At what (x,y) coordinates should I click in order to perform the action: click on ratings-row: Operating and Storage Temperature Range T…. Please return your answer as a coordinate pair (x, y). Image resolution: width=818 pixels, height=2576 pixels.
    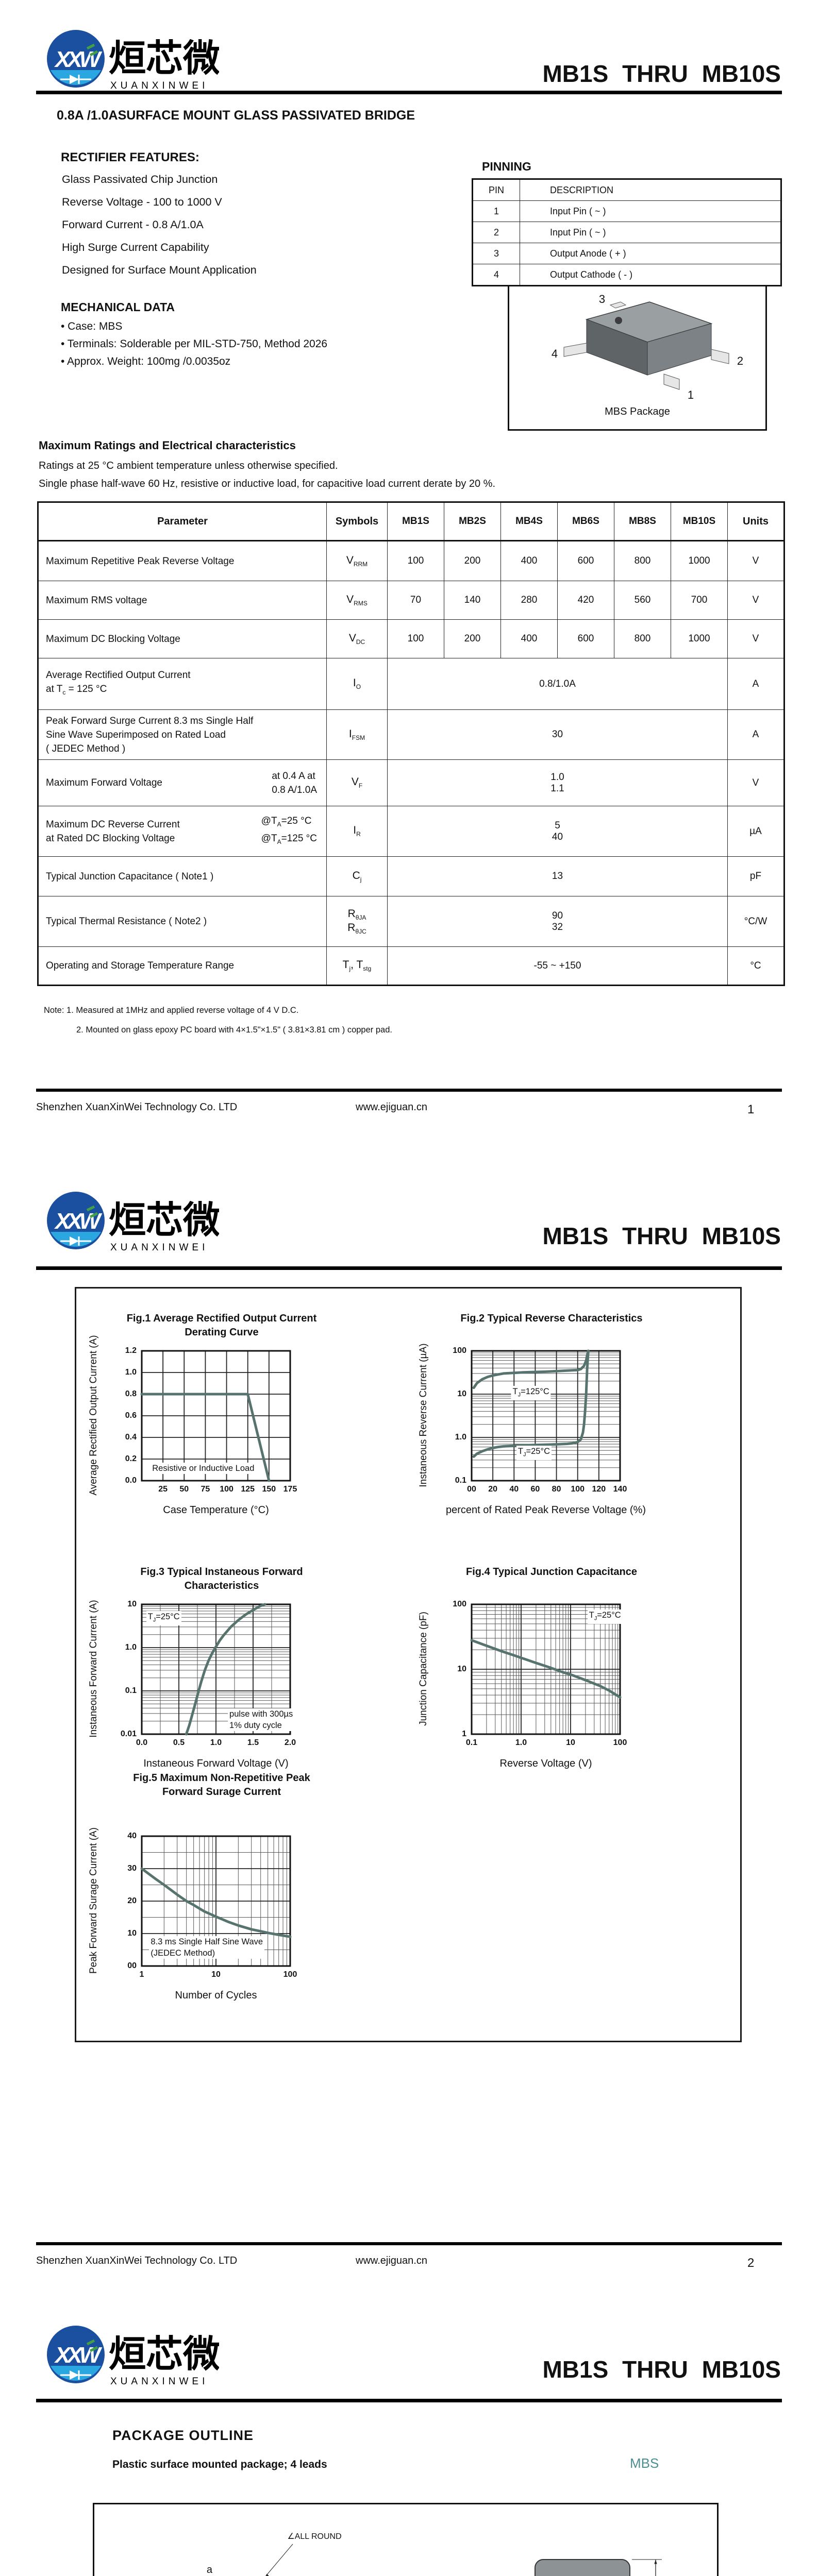
    Looking at the image, I should click on (411, 966).